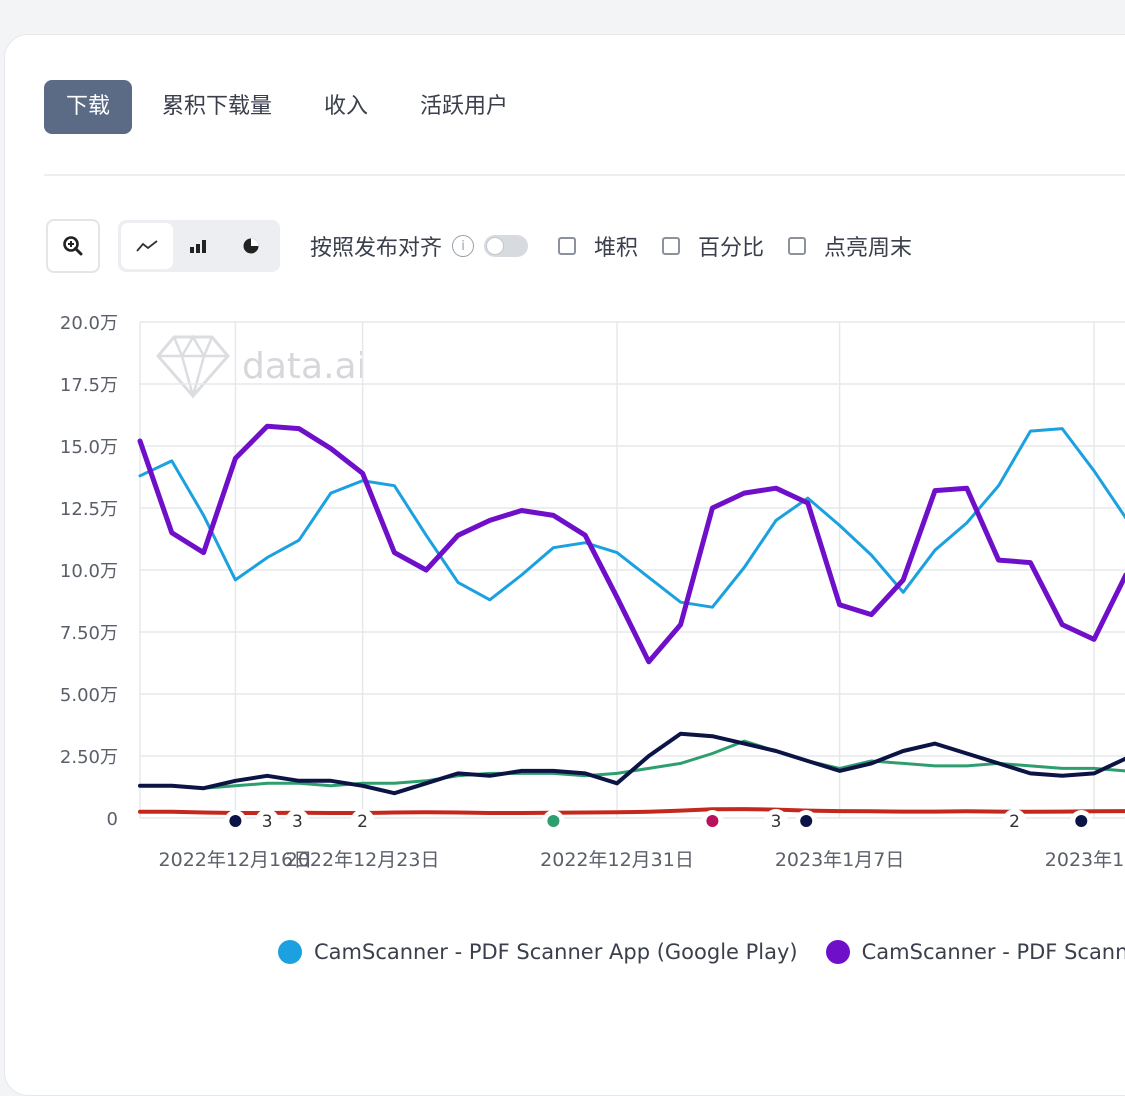  What do you see at coordinates (89, 633) in the screenshot?
I see `y-tick-label: 7.50万` at bounding box center [89, 633].